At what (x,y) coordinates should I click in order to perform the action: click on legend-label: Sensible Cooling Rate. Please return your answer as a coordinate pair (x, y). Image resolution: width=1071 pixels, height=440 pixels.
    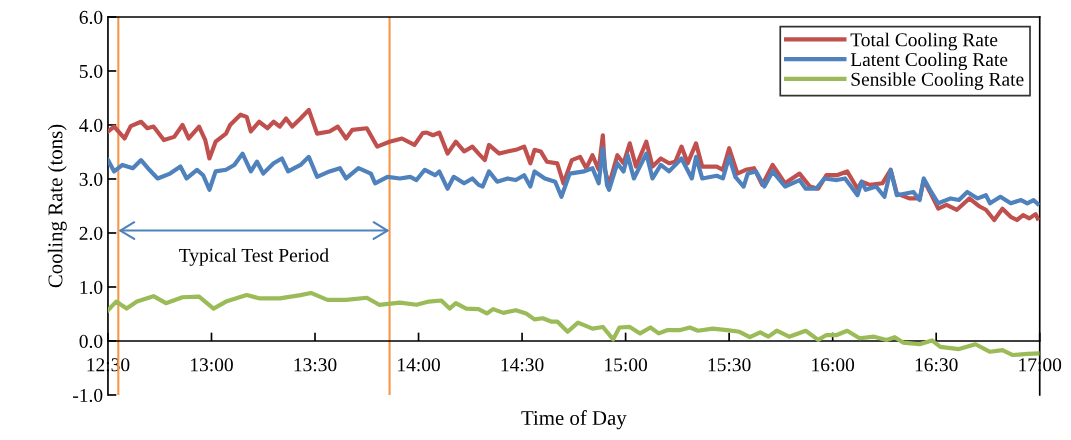
    Looking at the image, I should click on (937, 81).